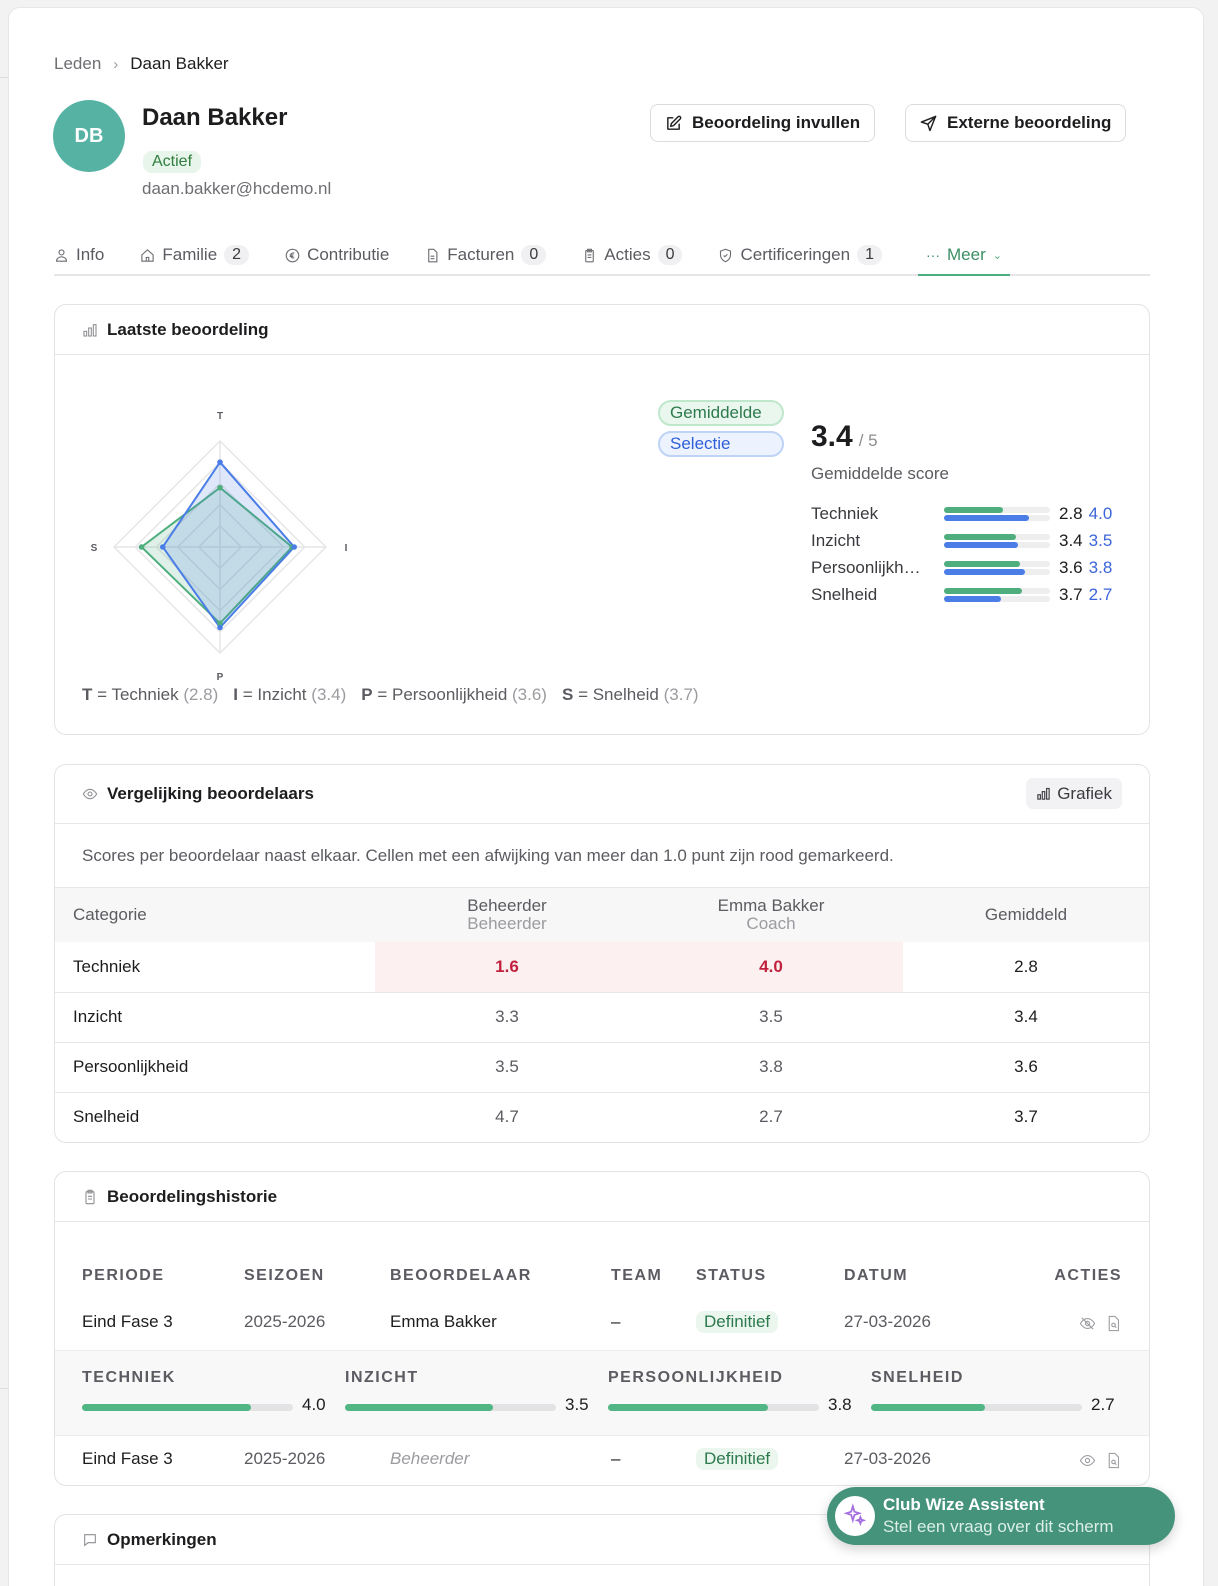 The width and height of the screenshot is (1218, 1586). I want to click on document-icon, so click(433, 255).